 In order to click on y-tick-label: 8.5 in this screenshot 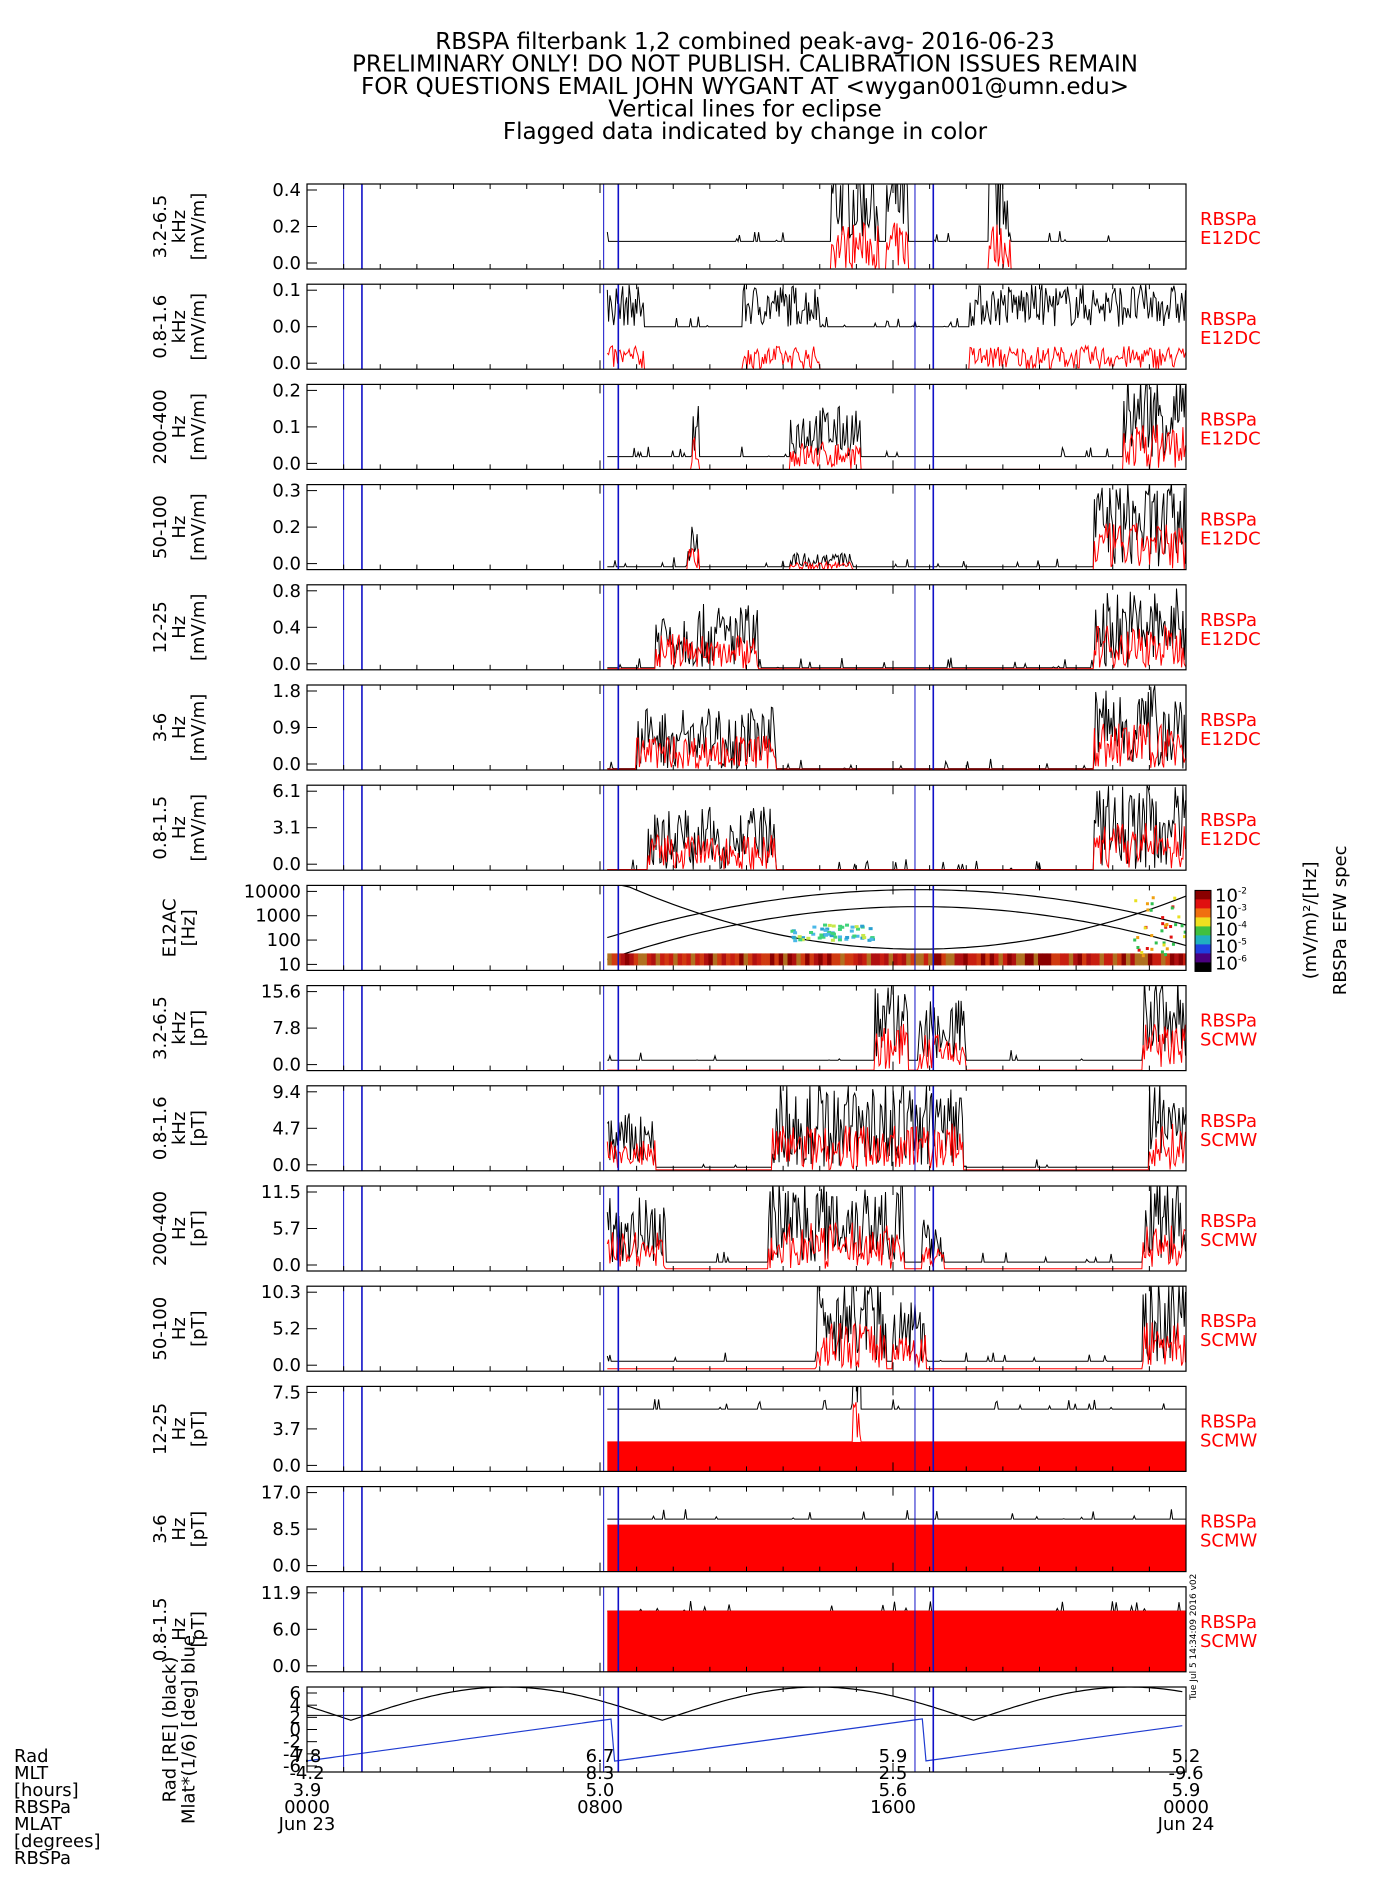, I will do `click(286, 1529)`.